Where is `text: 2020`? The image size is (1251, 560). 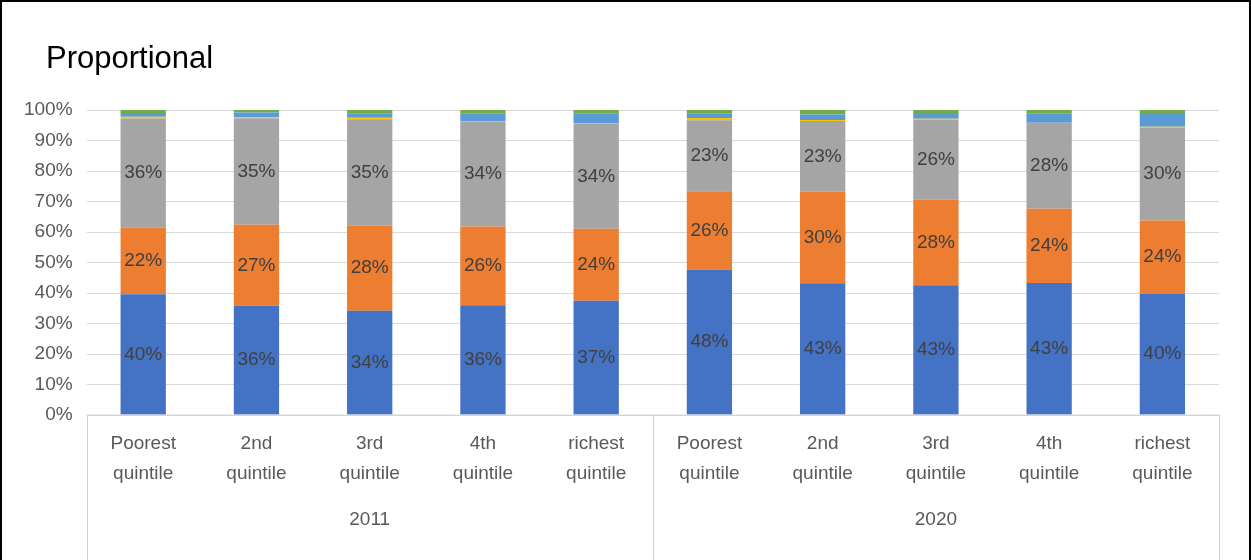 text: 2020 is located at coordinates (936, 519).